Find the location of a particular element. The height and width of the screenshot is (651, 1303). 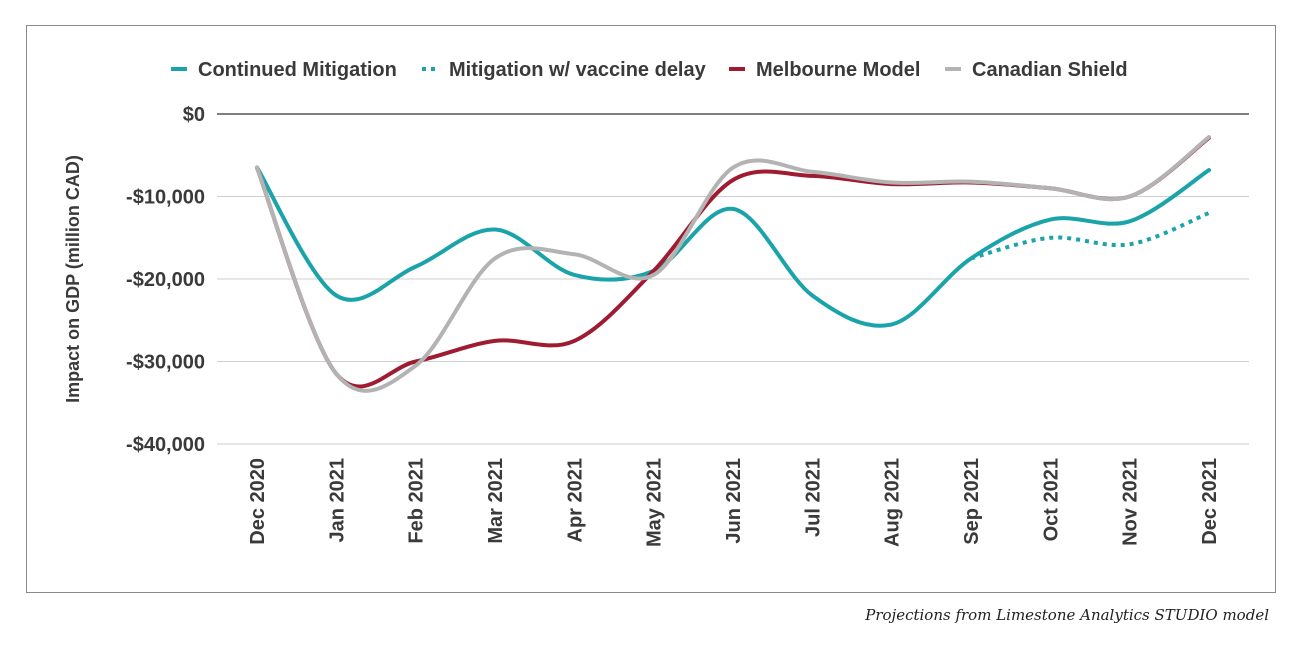

x-tick-label: Feb 2021 is located at coordinates (417, 501).